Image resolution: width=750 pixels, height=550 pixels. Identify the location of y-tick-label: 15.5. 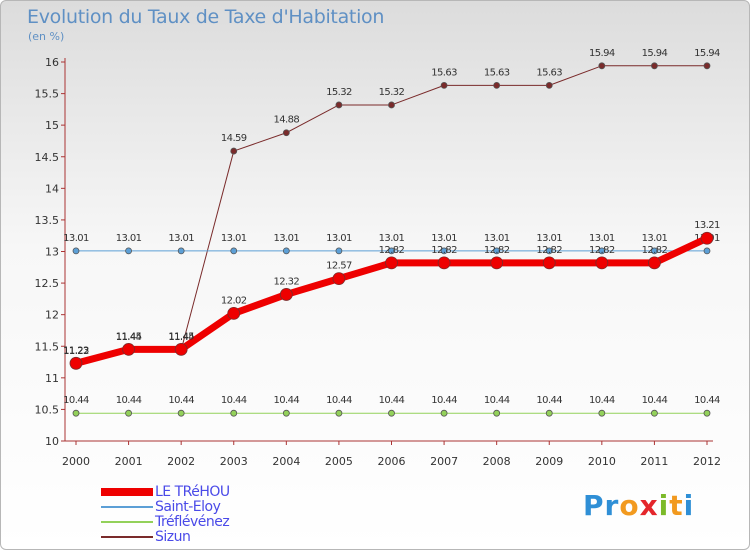
(47, 94).